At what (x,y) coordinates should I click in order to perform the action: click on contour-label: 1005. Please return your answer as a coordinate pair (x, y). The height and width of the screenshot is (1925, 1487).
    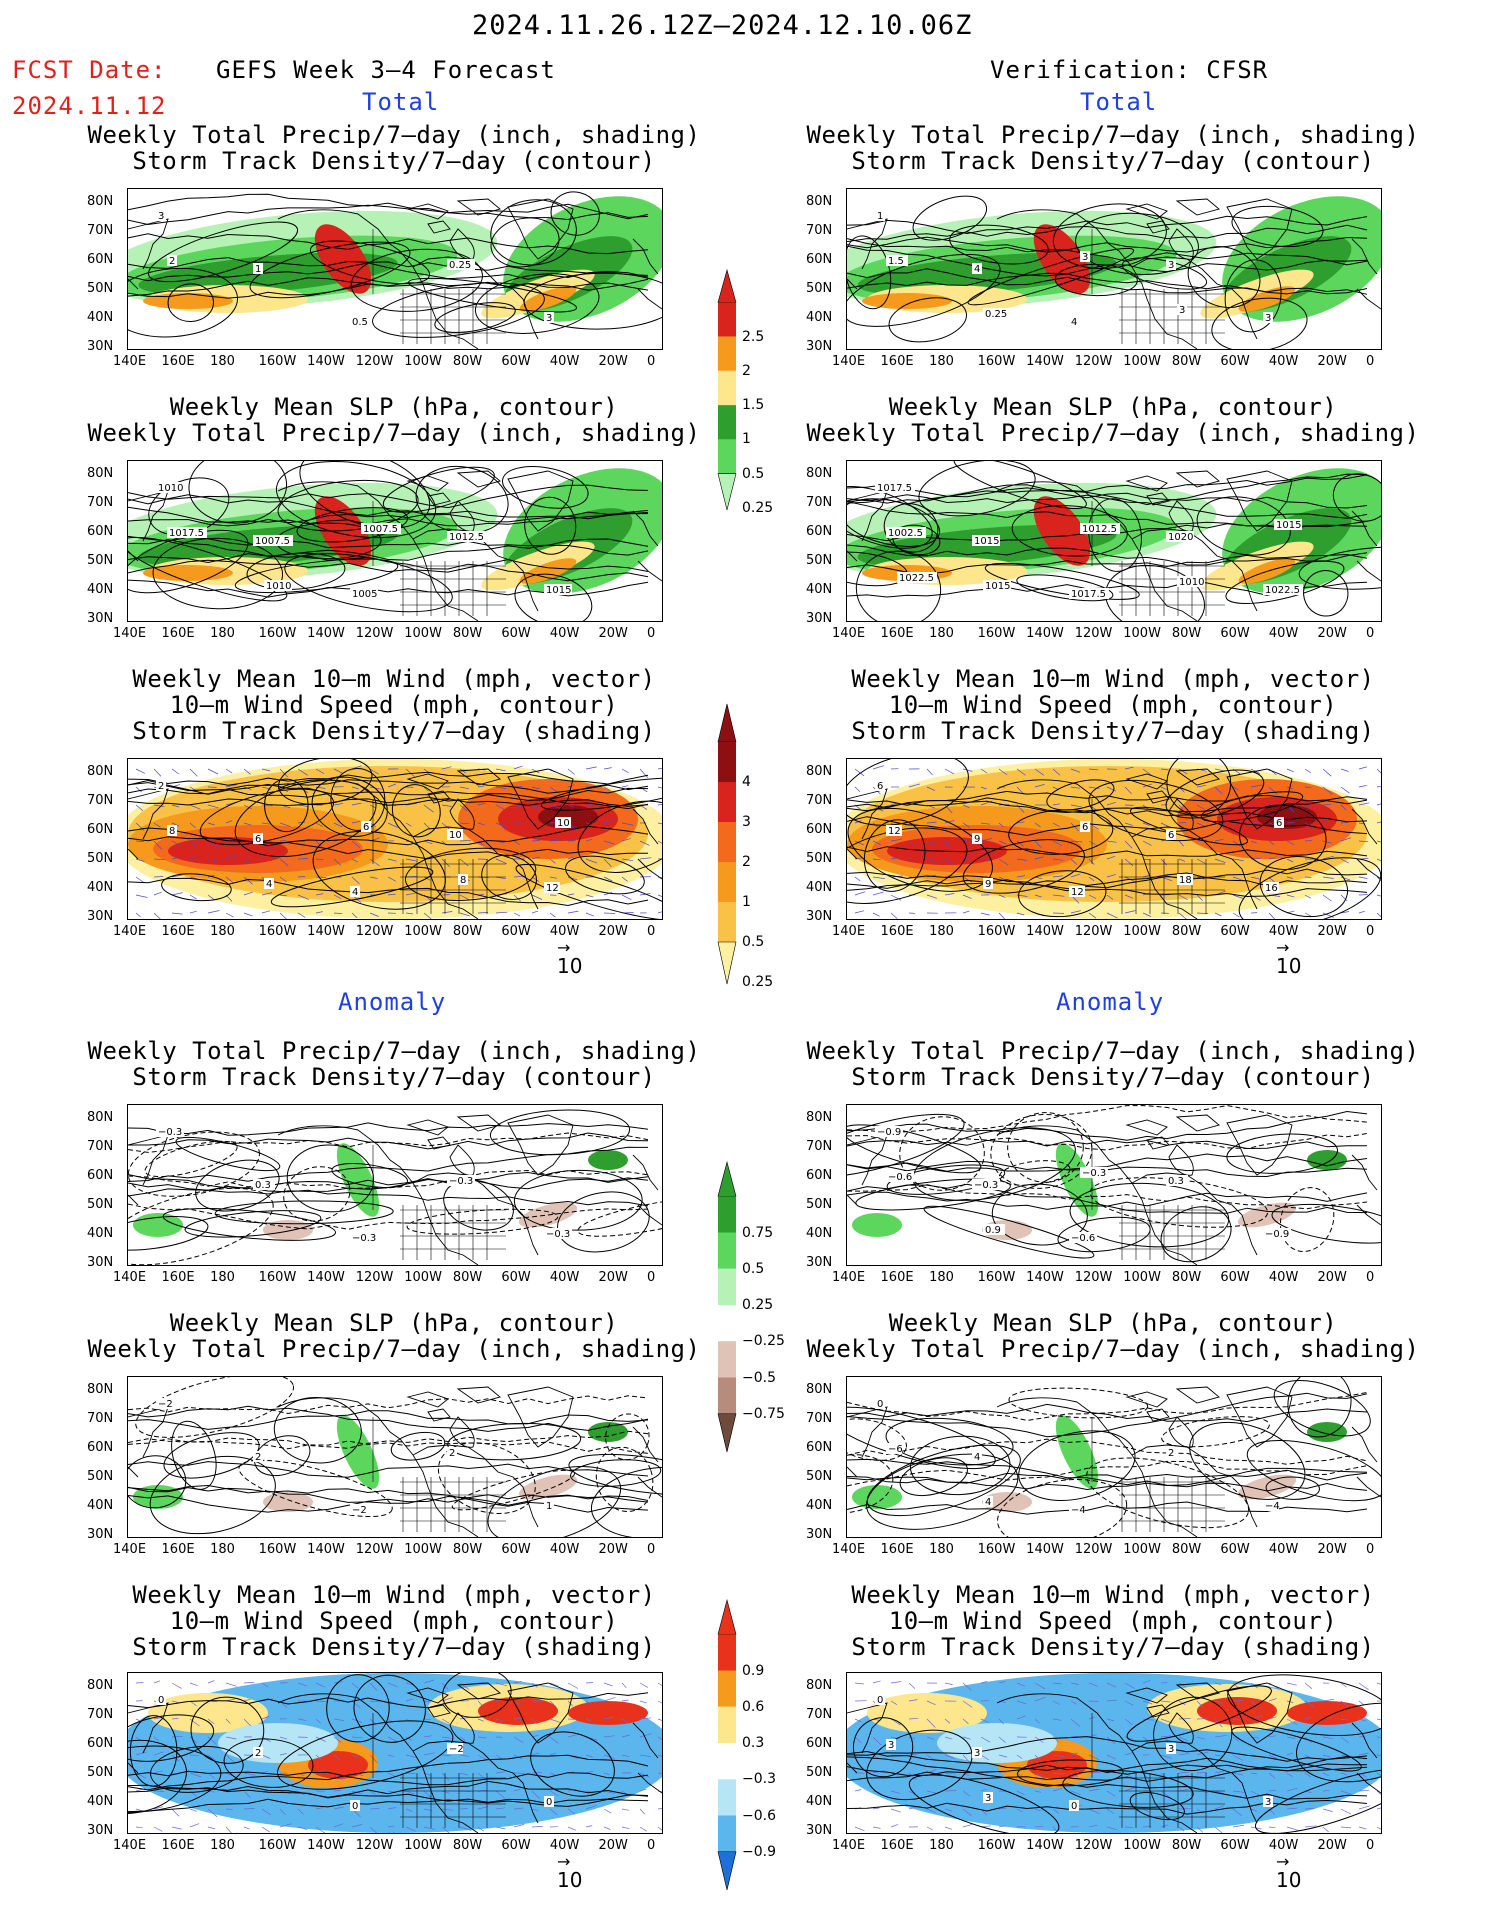
    Looking at the image, I should click on (364, 594).